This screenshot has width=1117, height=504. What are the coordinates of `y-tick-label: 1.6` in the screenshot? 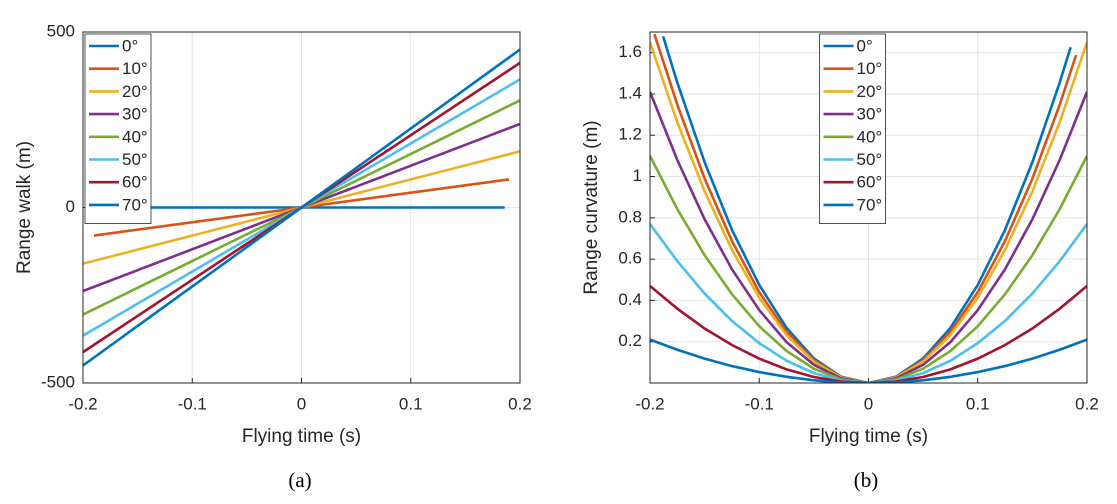 It's located at (630, 51).